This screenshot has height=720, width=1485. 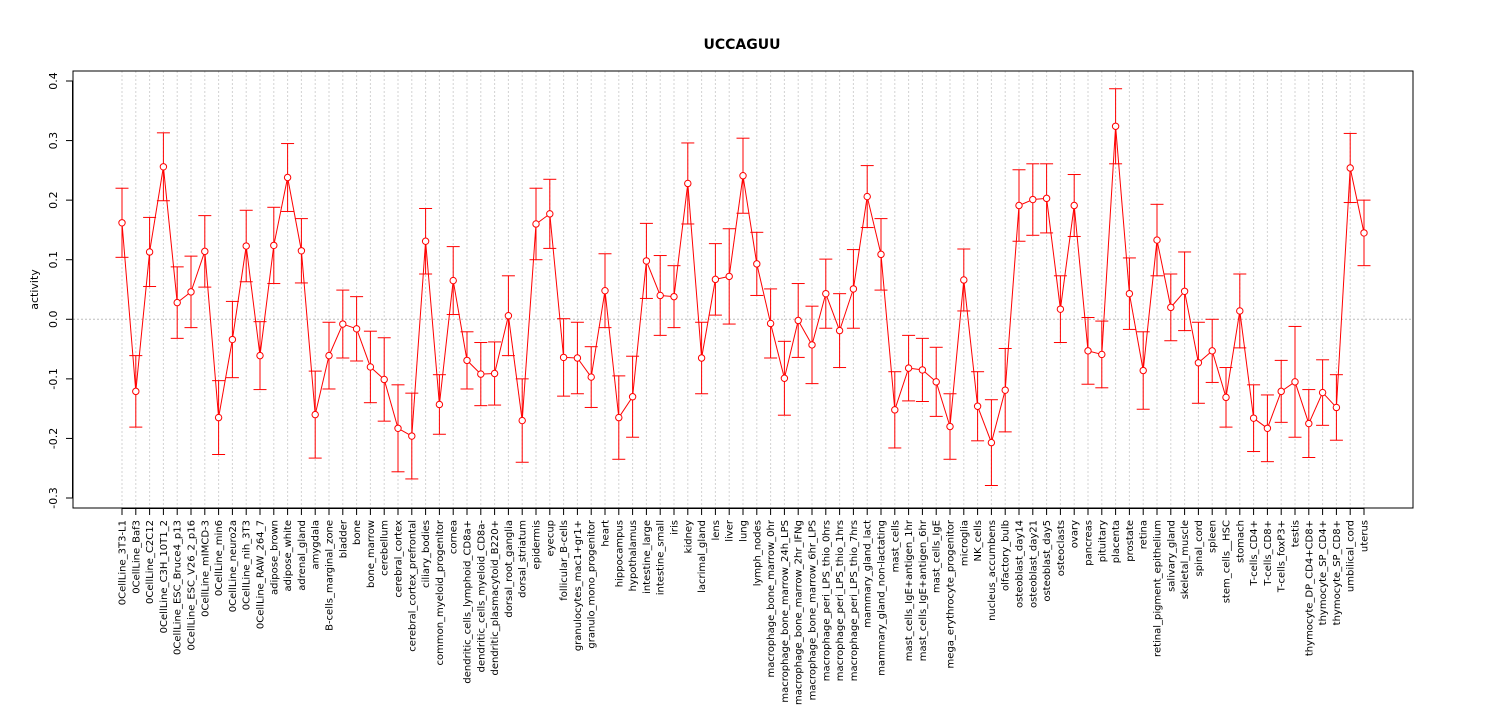 I want to click on x-tick-label-84: T-cells_foxP3+, so click(x=1282, y=556).